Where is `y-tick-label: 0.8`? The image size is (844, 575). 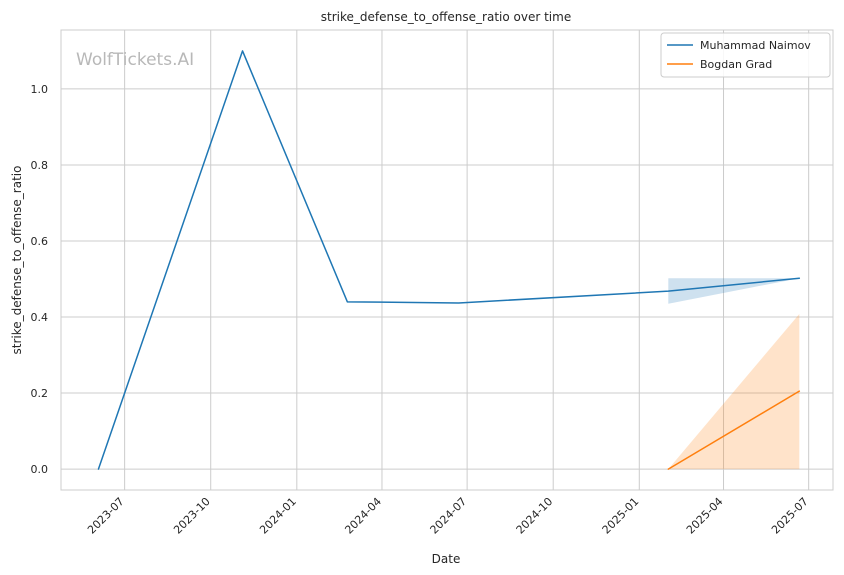
y-tick-label: 0.8 is located at coordinates (40, 165).